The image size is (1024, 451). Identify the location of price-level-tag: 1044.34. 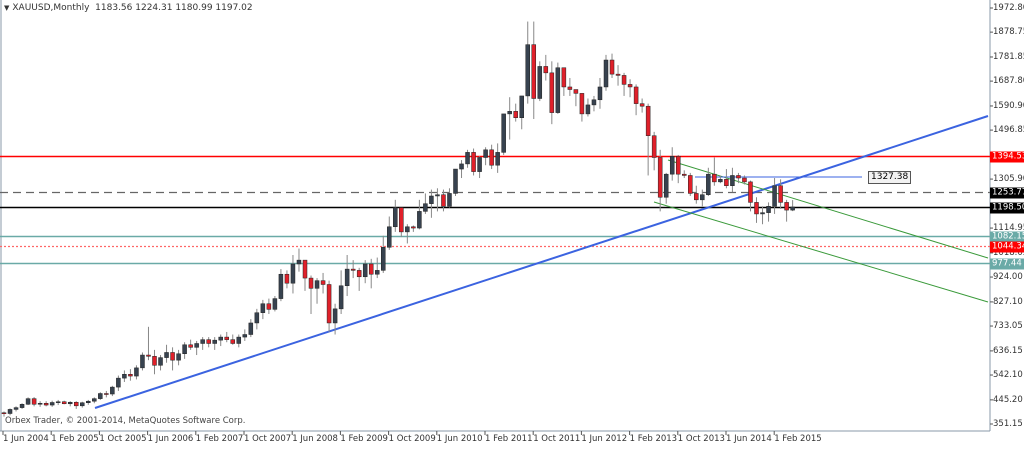
(1007, 246).